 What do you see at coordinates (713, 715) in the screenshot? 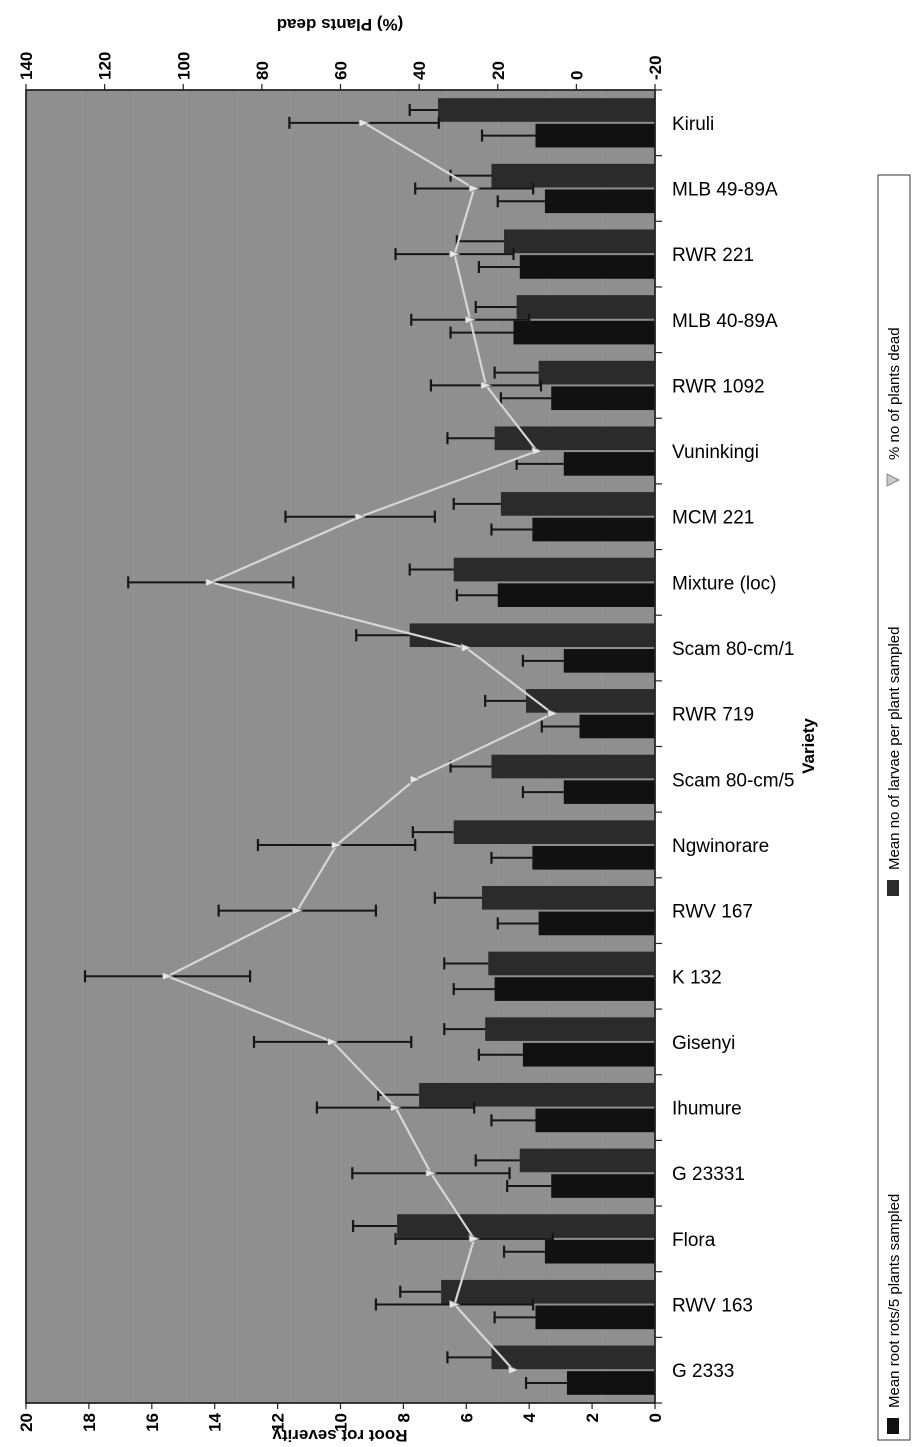
I see `x-tick-label: RWR 719` at bounding box center [713, 715].